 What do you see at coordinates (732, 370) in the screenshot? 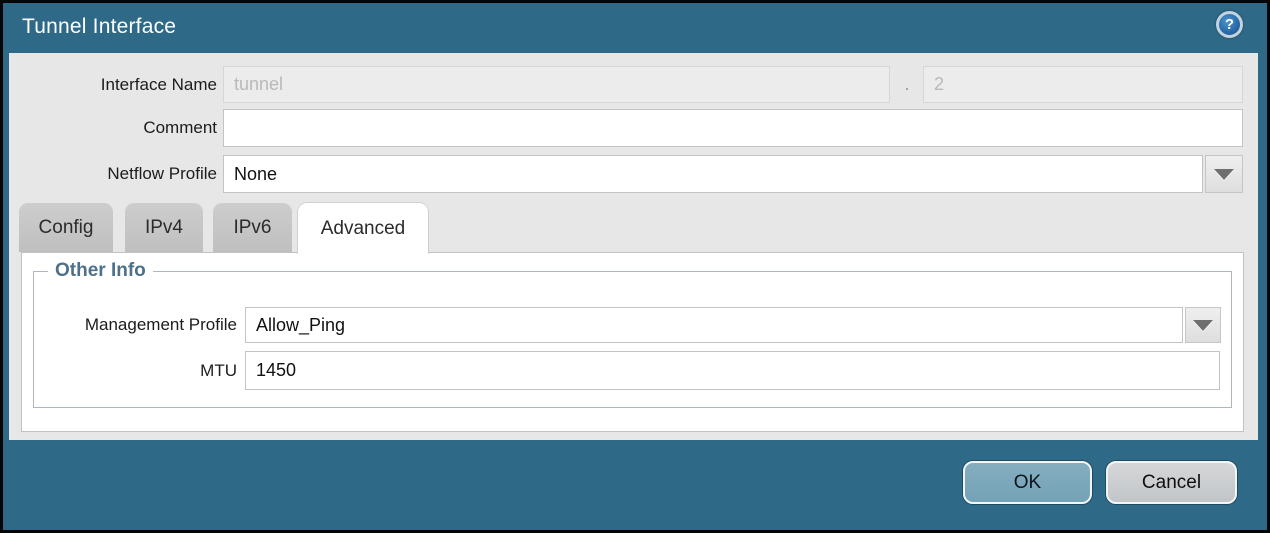
I see `mtu-input` at bounding box center [732, 370].